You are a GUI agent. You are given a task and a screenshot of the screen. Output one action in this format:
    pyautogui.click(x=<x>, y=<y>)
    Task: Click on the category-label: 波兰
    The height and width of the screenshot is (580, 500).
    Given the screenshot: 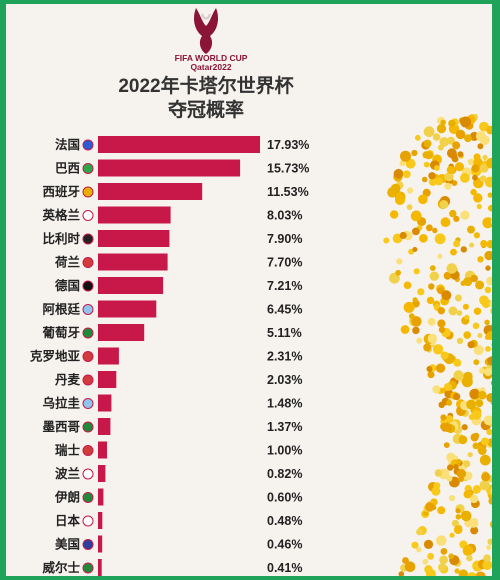 What is the action you would take?
    pyautogui.click(x=68, y=473)
    